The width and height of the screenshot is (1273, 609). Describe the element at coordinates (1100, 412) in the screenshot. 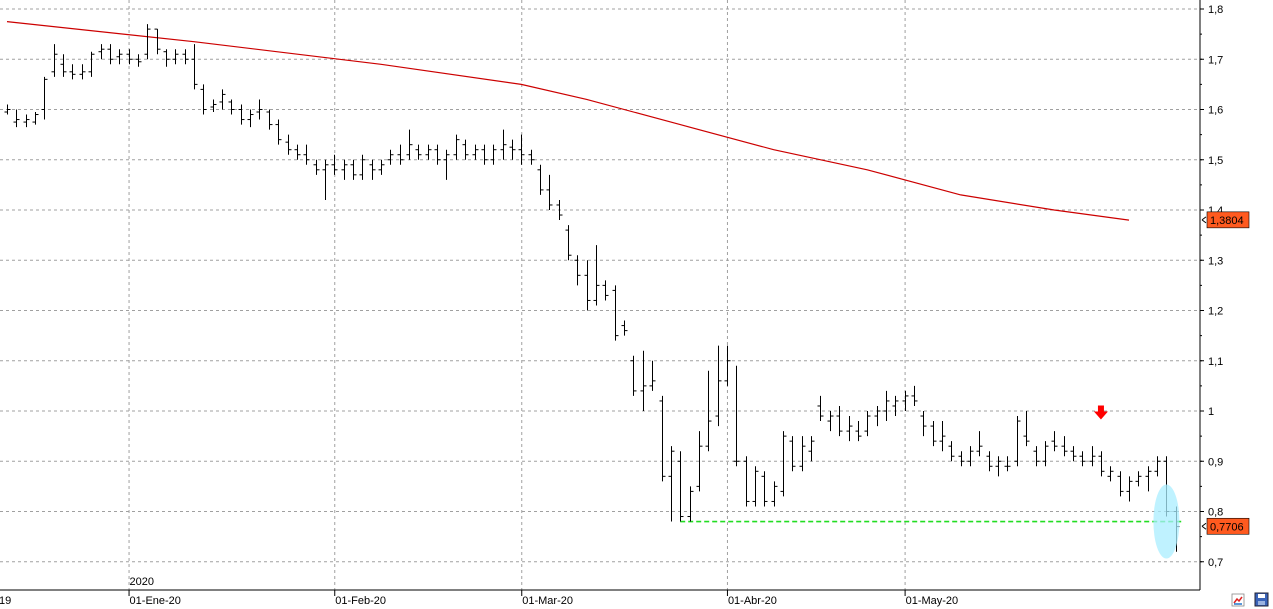

I see `arrow-down-icon` at that location.